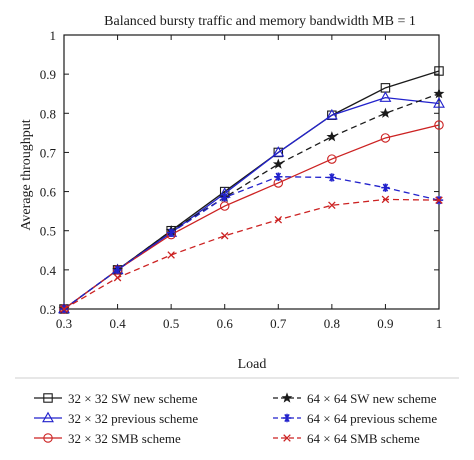 The width and height of the screenshot is (474, 460). What do you see at coordinates (48, 152) in the screenshot?
I see `y-tick-label: 0.7` at bounding box center [48, 152].